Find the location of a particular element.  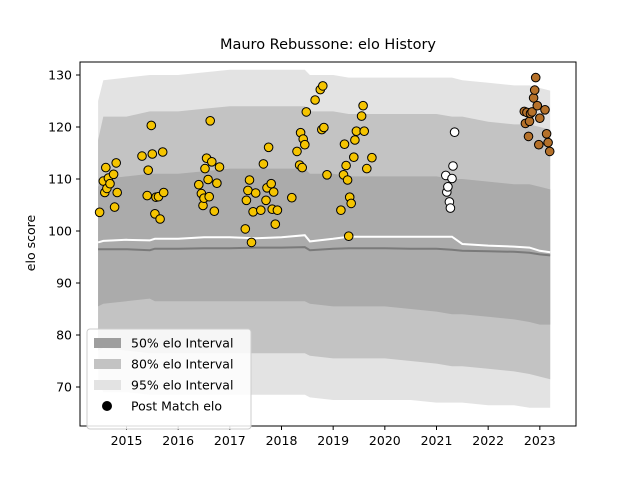

y-tick-label: 130 is located at coordinates (60, 75).